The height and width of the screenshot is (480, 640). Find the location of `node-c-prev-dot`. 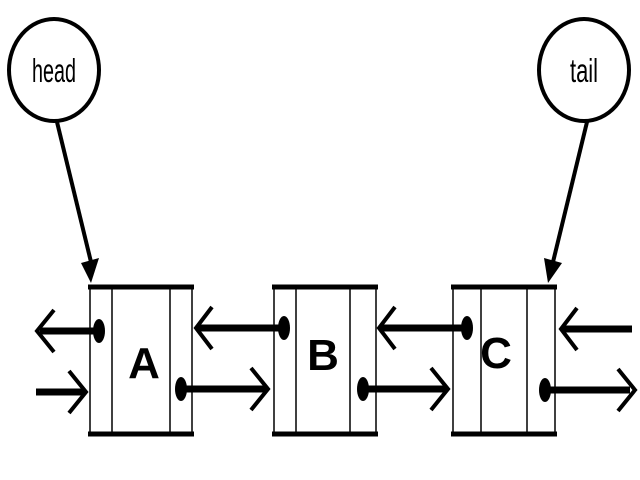

node-c-prev-dot is located at coordinates (467, 328).